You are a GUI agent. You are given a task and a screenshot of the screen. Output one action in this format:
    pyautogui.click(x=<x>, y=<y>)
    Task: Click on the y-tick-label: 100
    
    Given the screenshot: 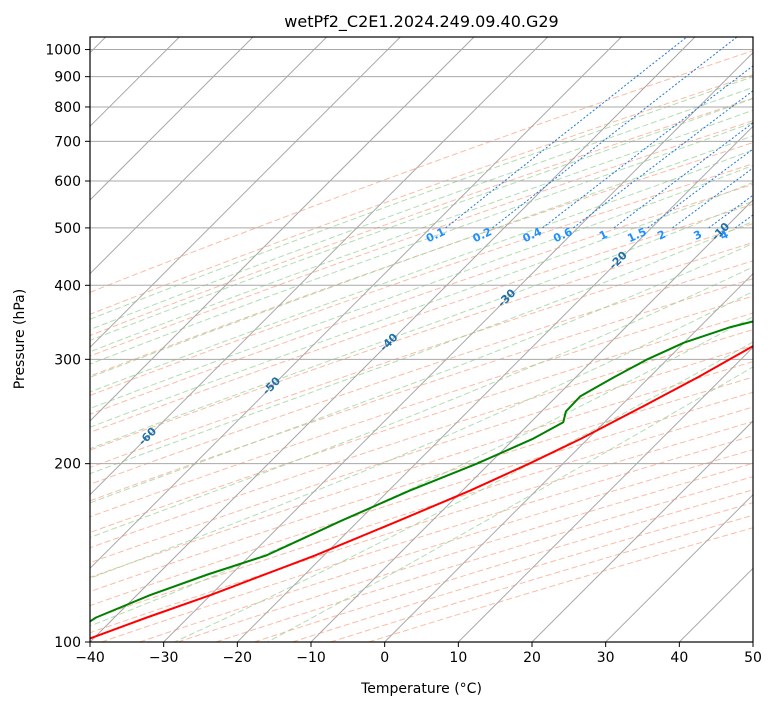 What is the action you would take?
    pyautogui.click(x=67, y=643)
    